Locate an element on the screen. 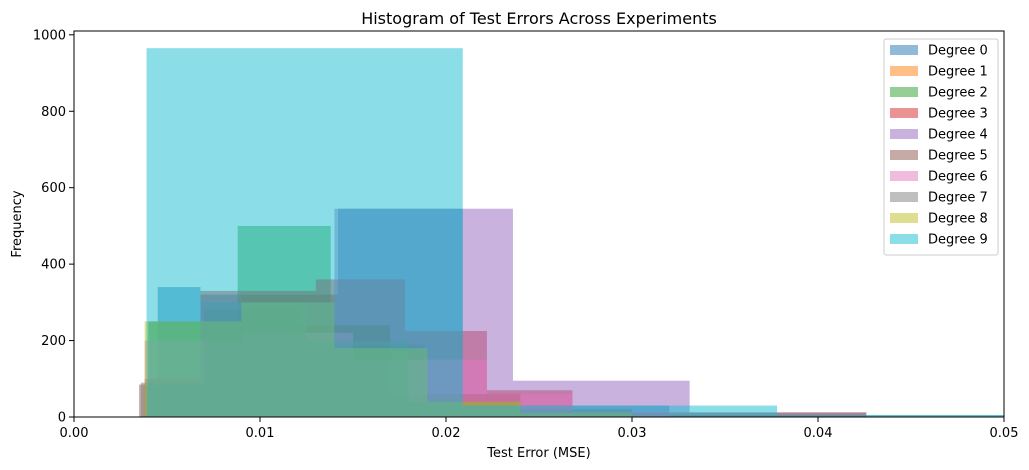  legend-label: Degree 1 is located at coordinates (958, 72).